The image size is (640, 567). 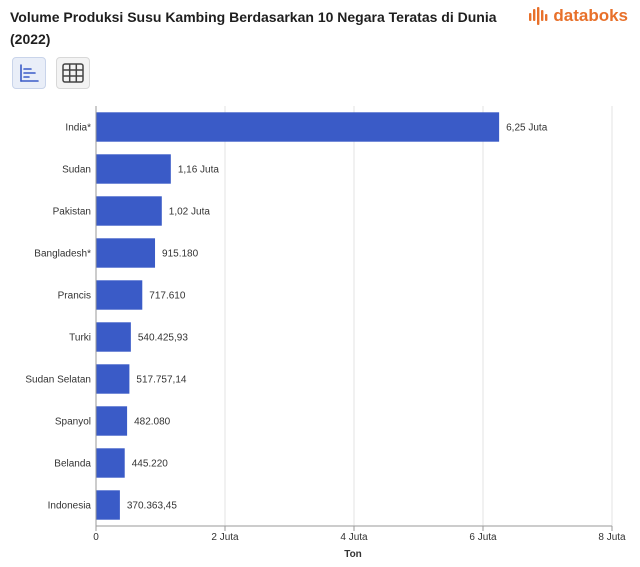 I want to click on databoks-brand: databoks, so click(x=578, y=16).